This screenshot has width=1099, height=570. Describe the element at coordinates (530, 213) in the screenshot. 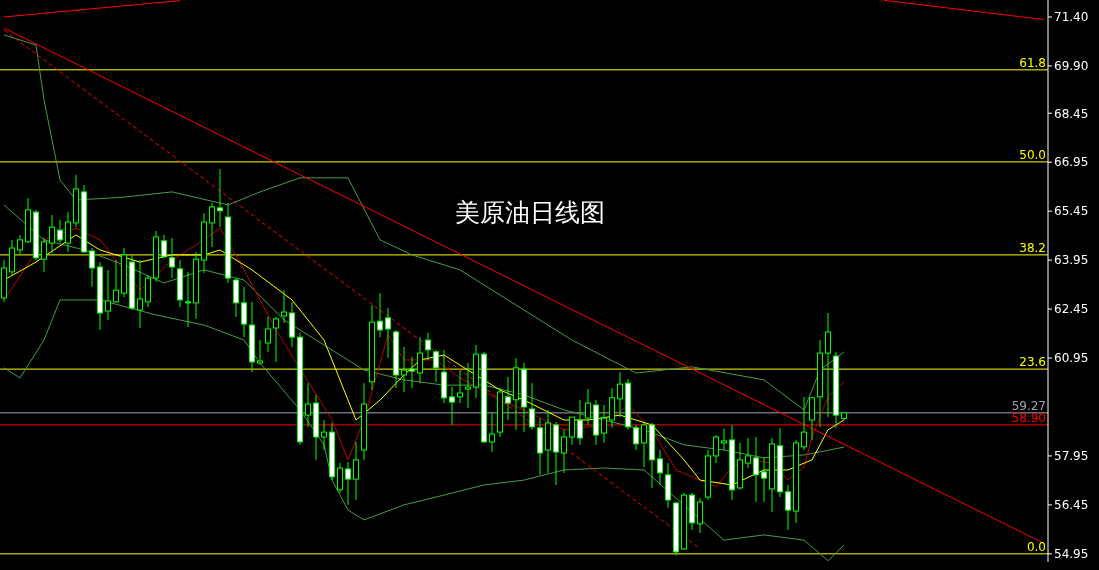

I see `text: 美原油日线图` at that location.